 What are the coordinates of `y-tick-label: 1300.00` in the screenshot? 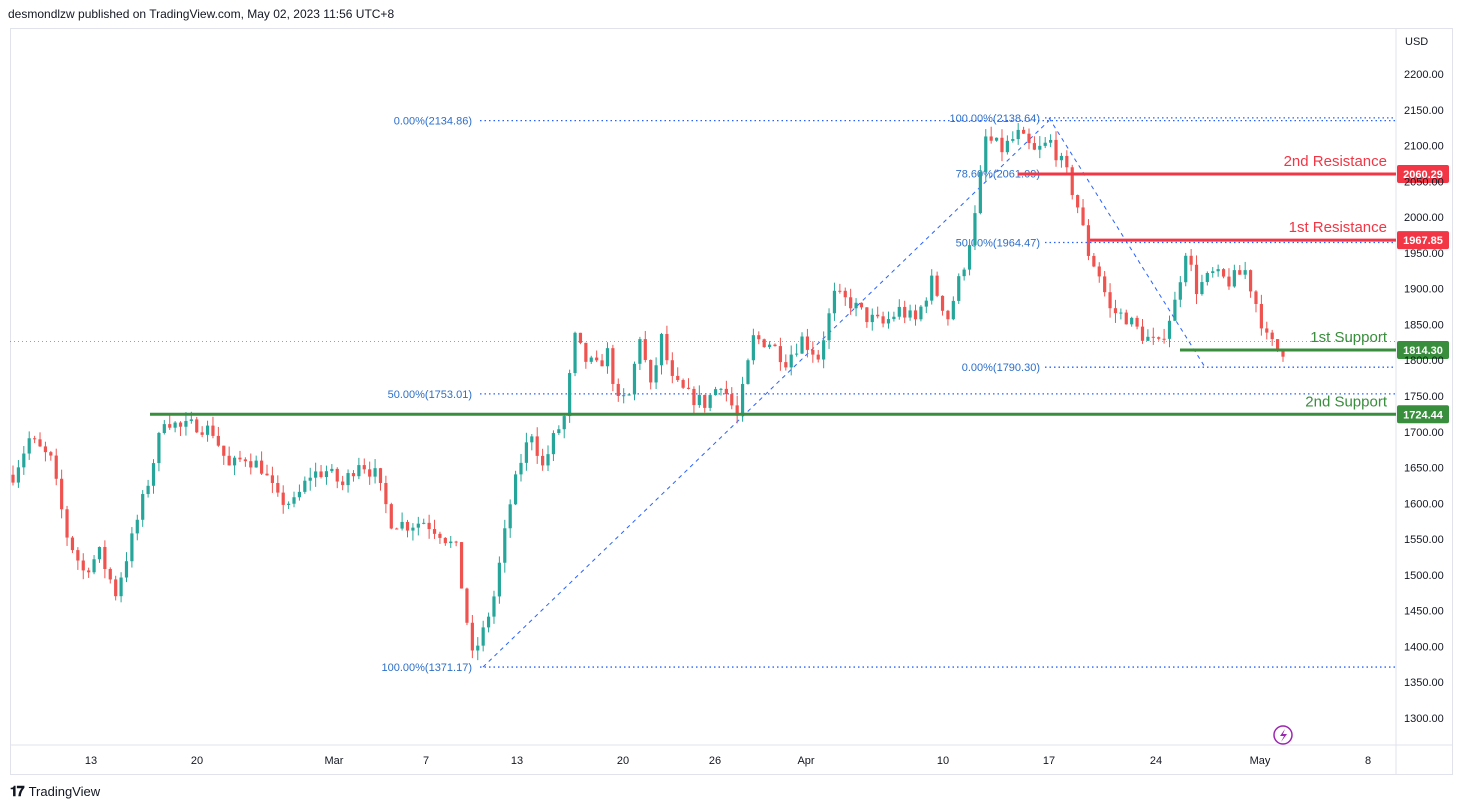 It's located at (1424, 719).